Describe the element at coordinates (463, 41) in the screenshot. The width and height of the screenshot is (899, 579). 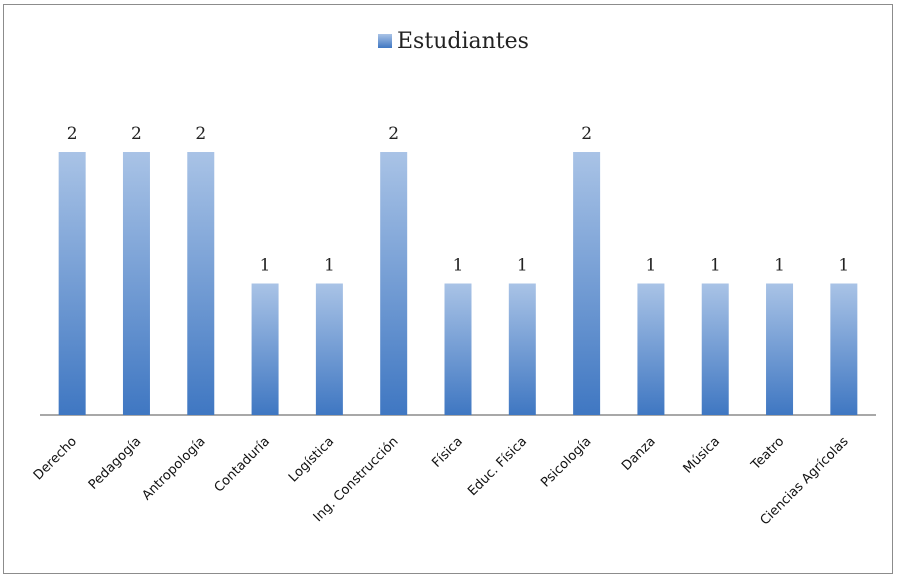
I see `legend-label: Estudiantes` at that location.